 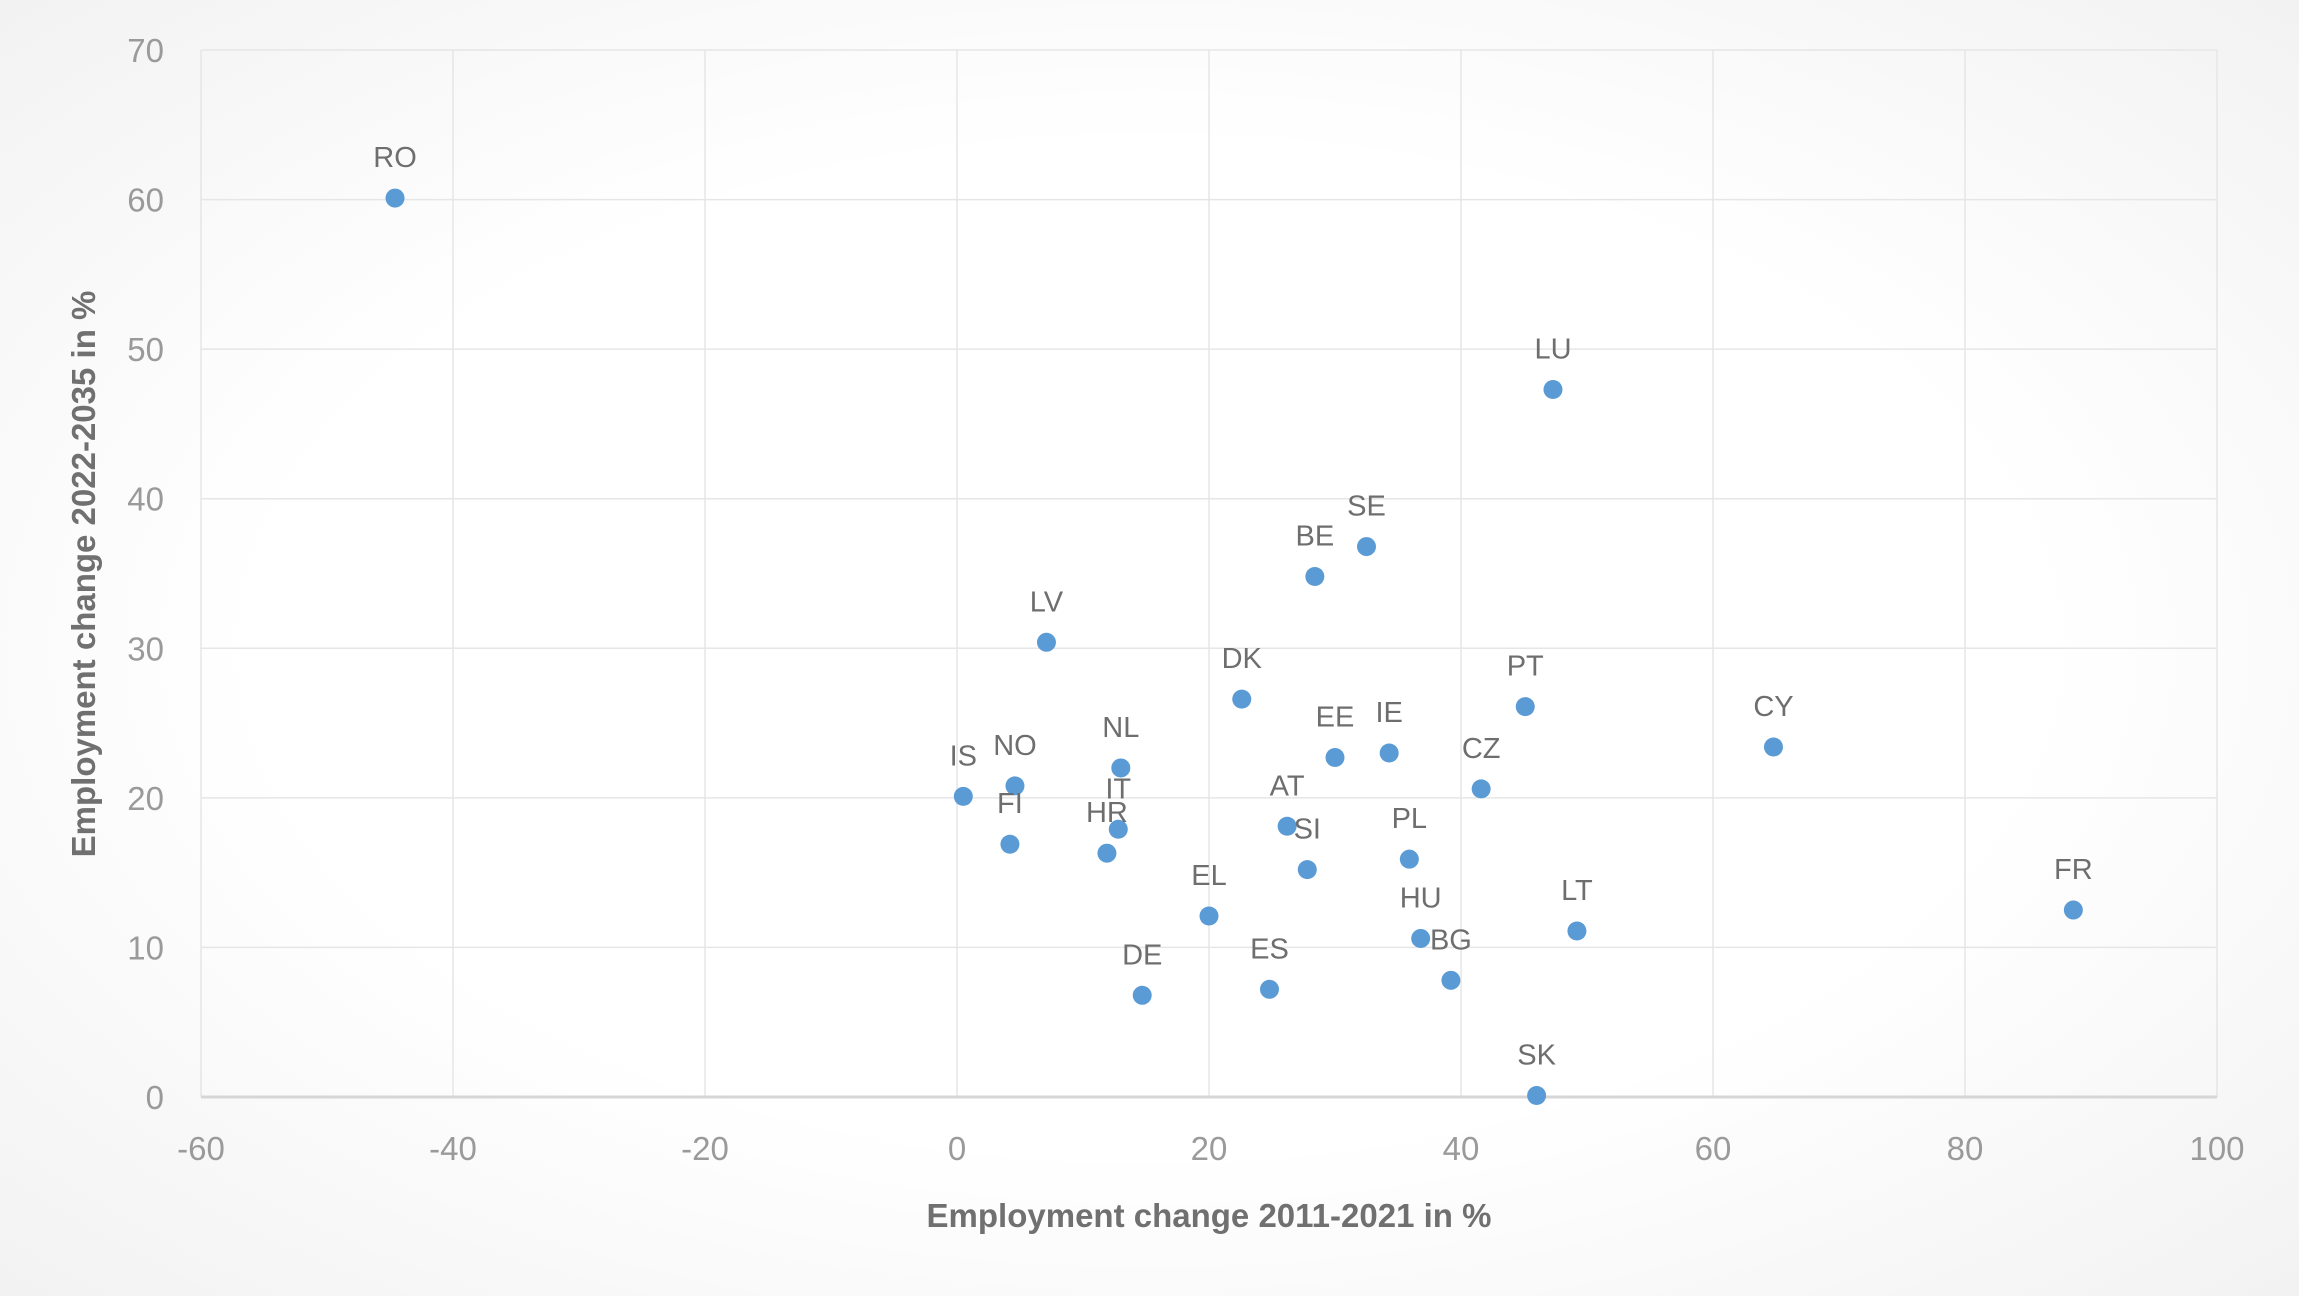 What do you see at coordinates (1209, 1215) in the screenshot?
I see `x-axis-title: Employment change 2011-2021 in %` at bounding box center [1209, 1215].